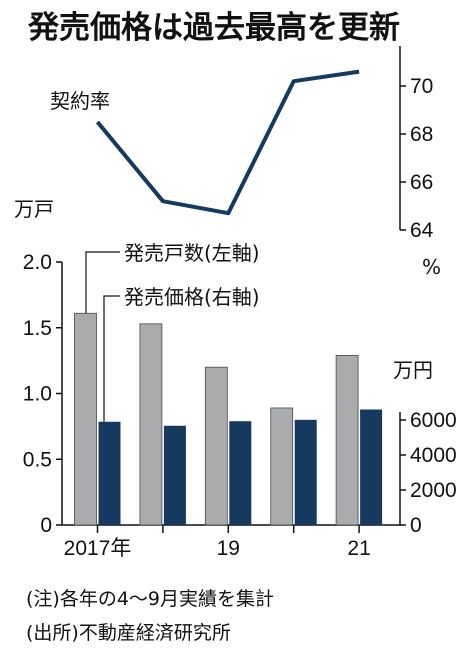  Describe the element at coordinates (37, 394) in the screenshot. I see `left-tick-label: 1.0` at that location.